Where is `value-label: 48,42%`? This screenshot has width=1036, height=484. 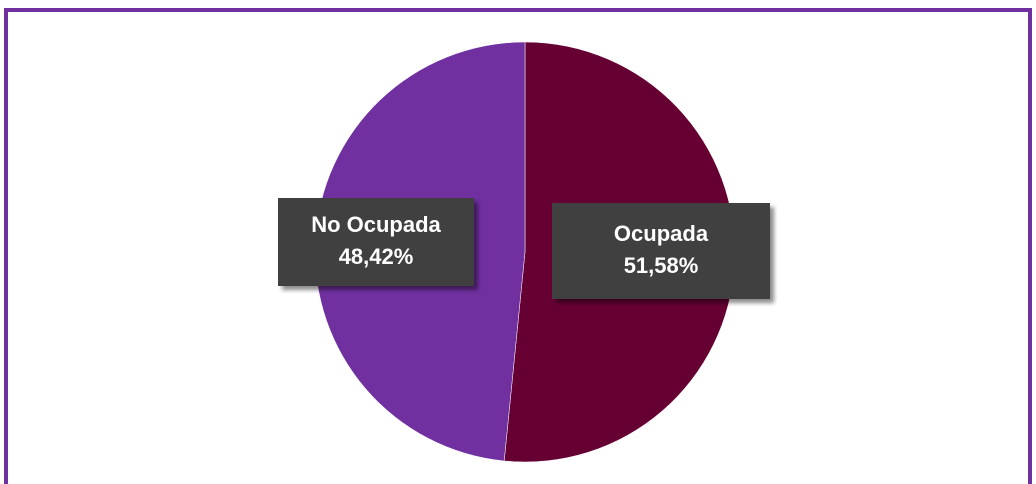
value-label: 48,42% is located at coordinates (376, 256).